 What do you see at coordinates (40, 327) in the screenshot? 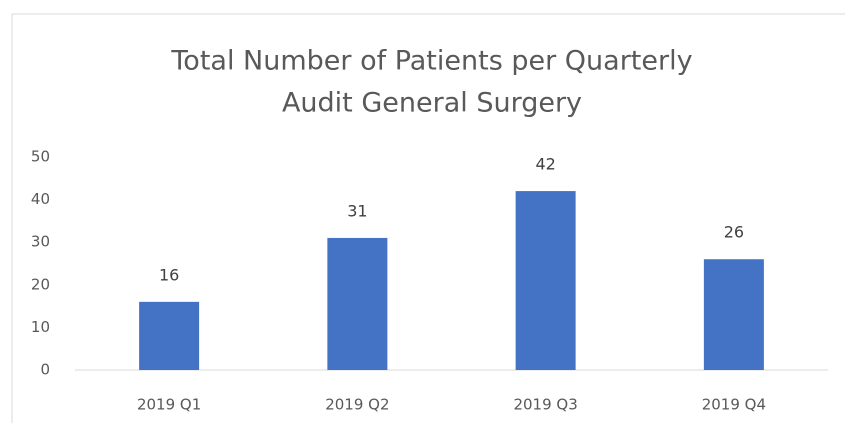
I see `y-tick-label: 10` at bounding box center [40, 327].